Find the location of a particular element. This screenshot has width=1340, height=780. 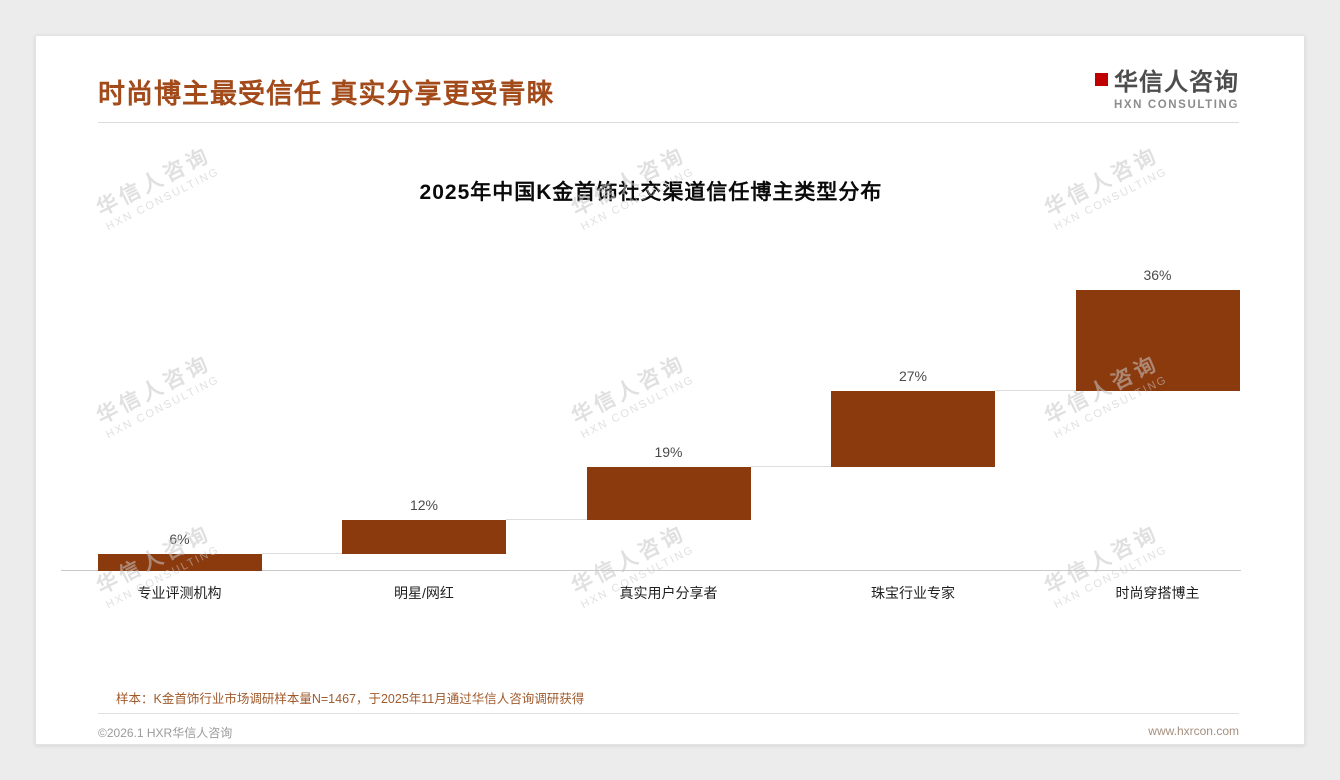

chart-title: 2025年中国K金首饰社交渠道信任博主类型分布 is located at coordinates (651, 192).